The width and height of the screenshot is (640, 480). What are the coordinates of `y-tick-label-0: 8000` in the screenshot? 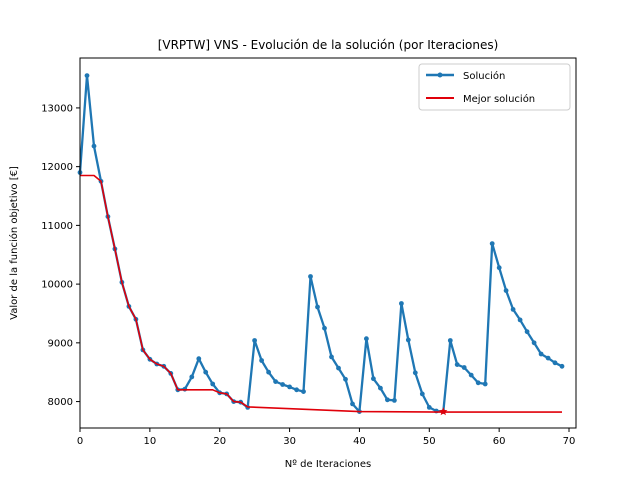 It's located at (60, 402).